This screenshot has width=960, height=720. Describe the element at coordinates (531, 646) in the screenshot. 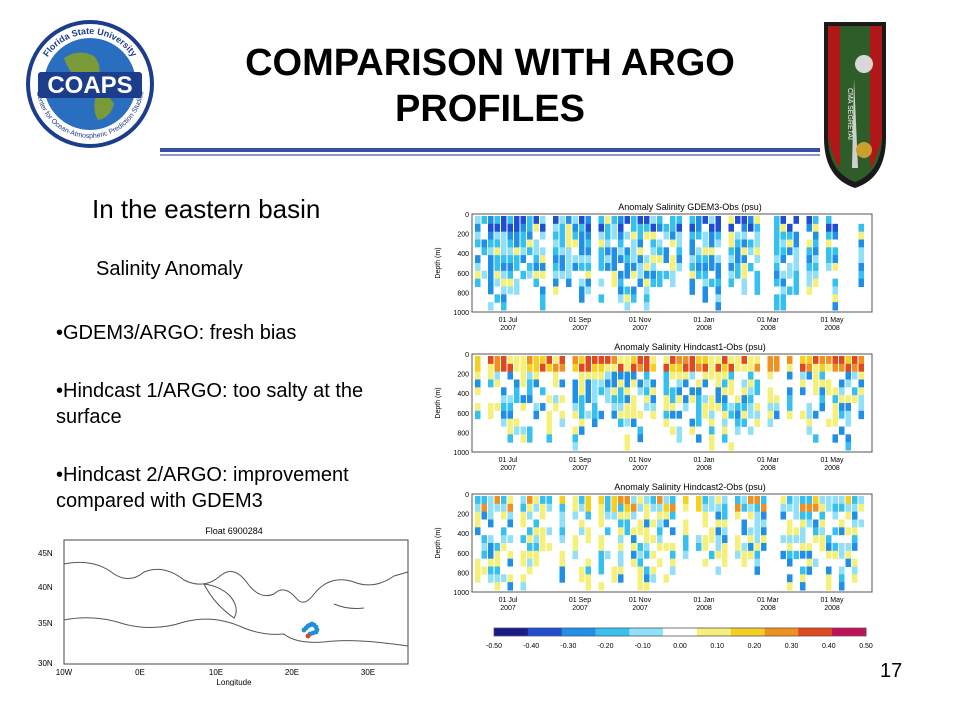

I see `colorbar-label: -0.40` at that location.